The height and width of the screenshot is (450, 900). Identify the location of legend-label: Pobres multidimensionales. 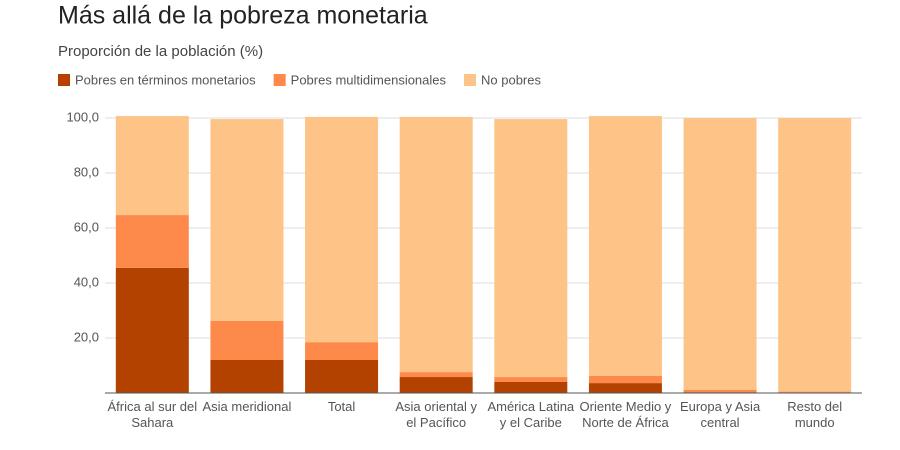
(369, 79).